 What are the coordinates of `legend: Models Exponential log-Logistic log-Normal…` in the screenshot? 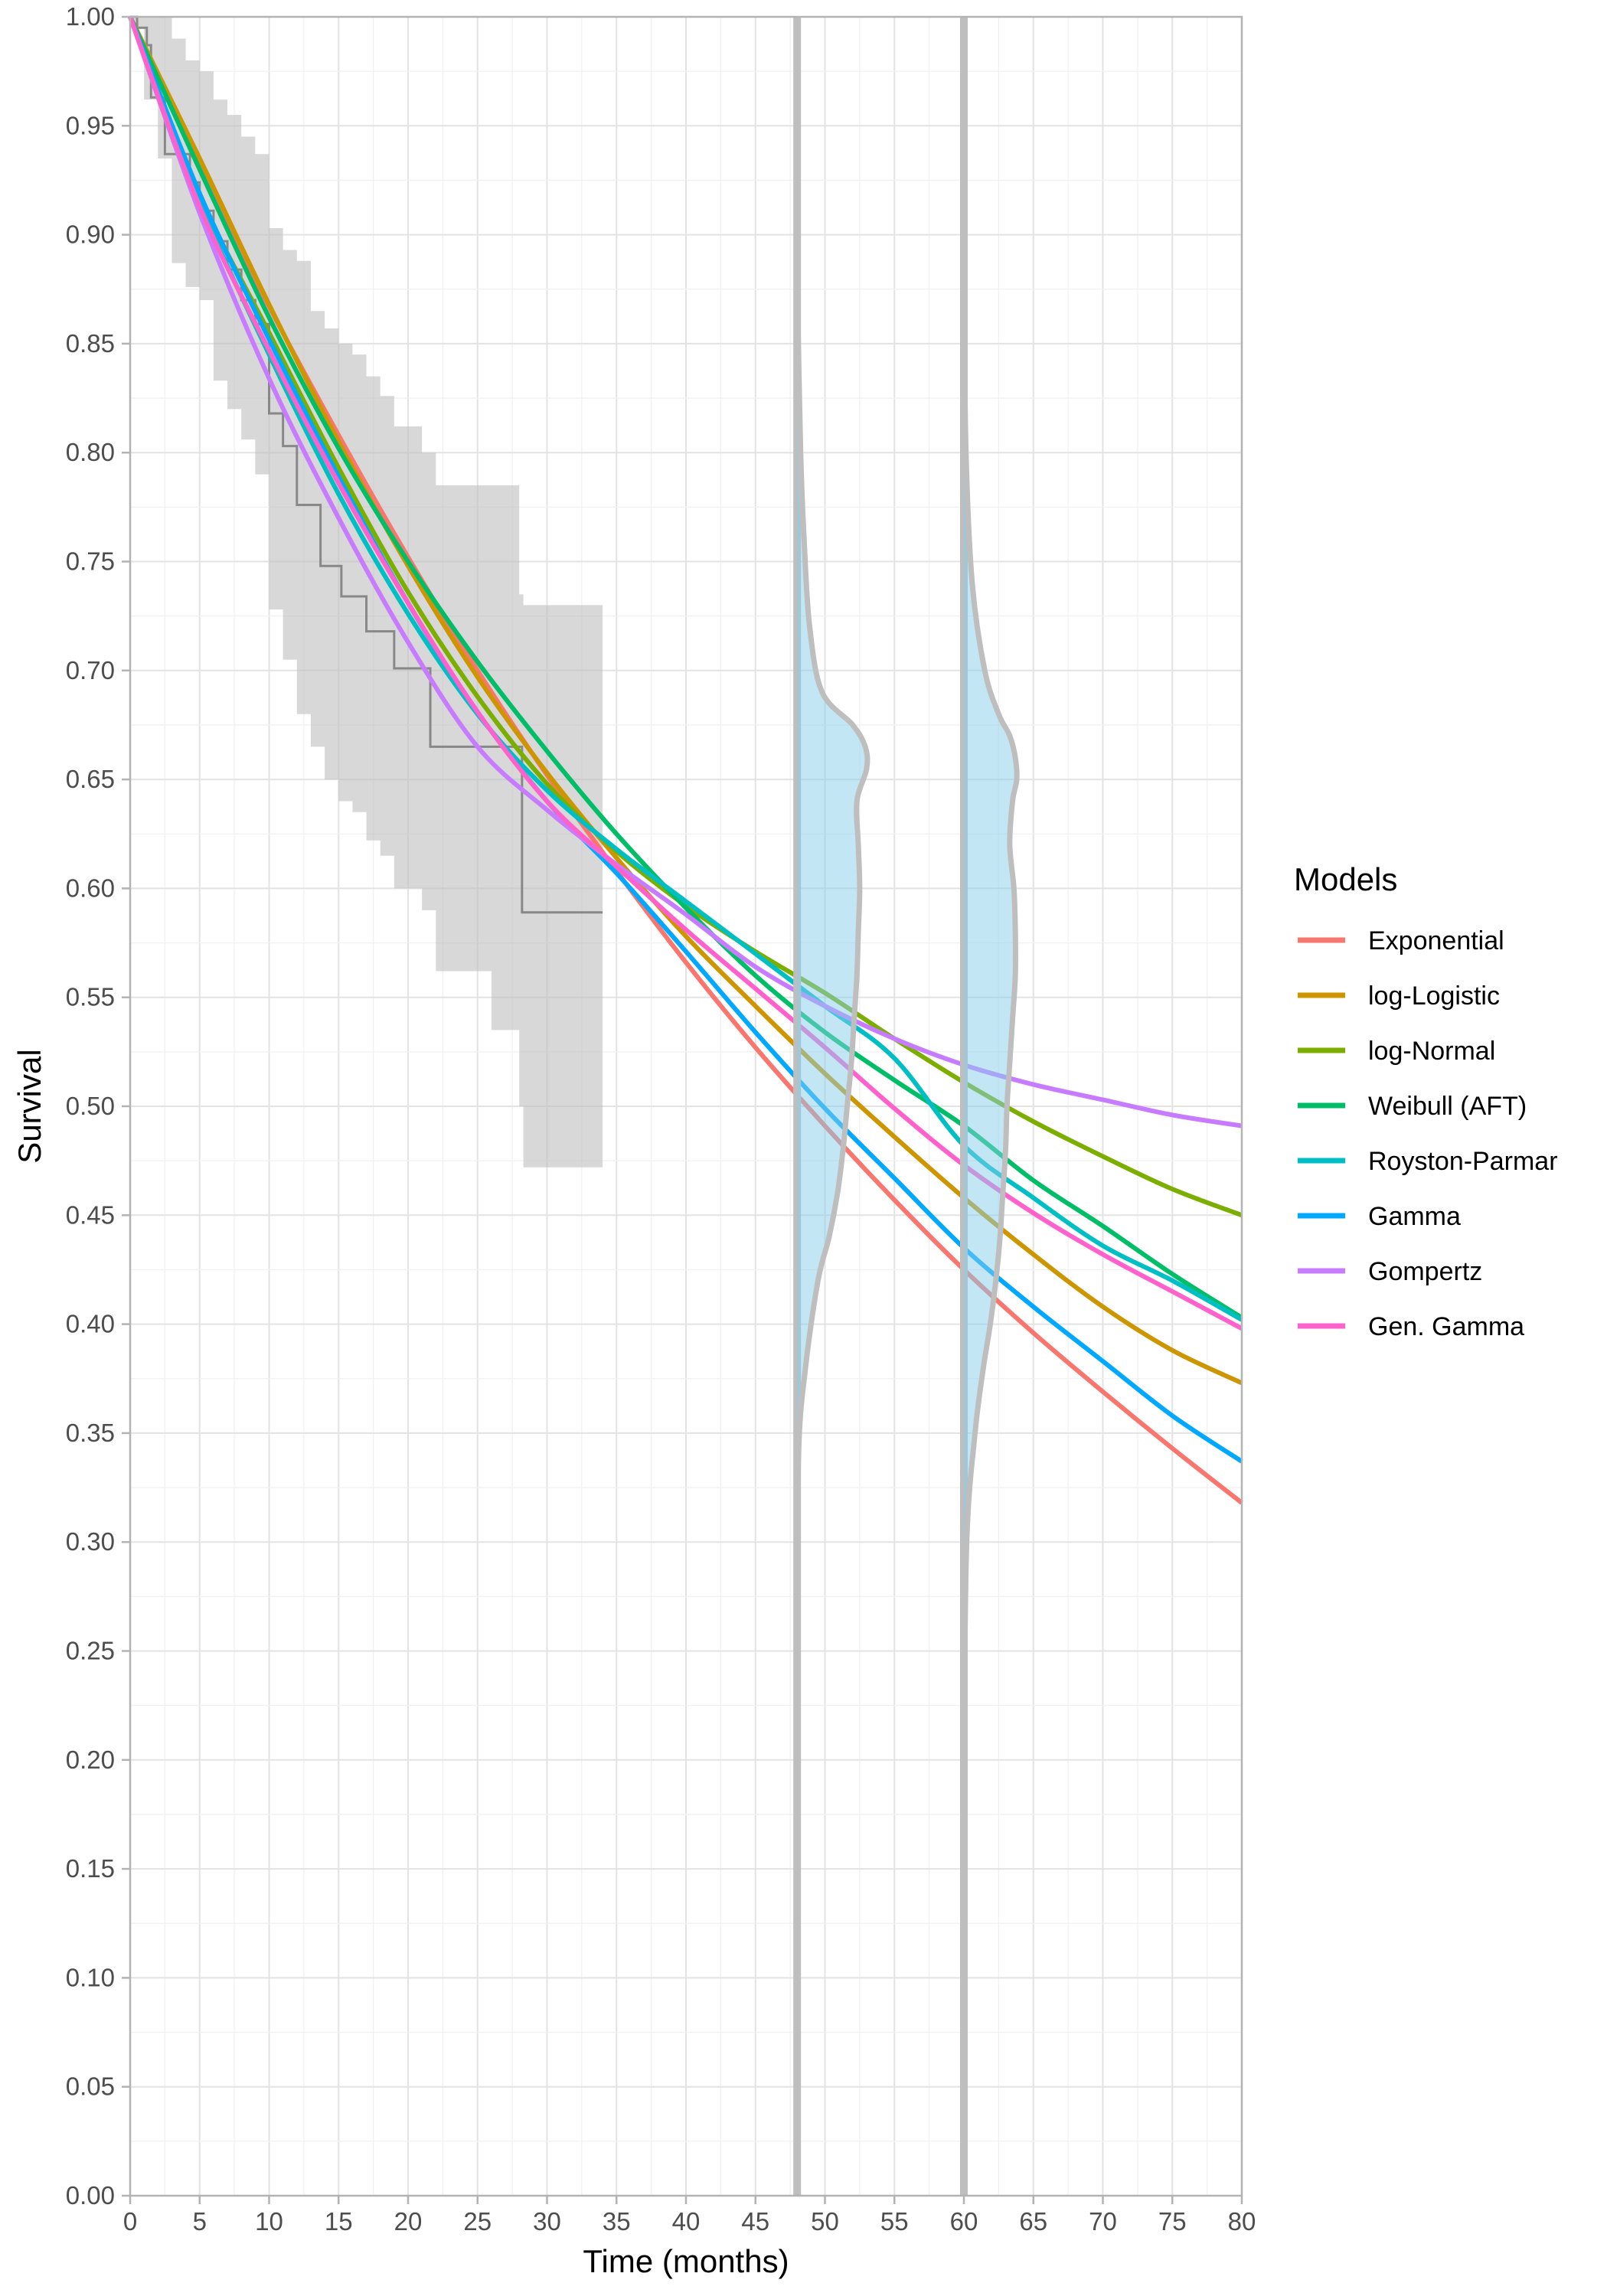 It's located at (1426, 1101).